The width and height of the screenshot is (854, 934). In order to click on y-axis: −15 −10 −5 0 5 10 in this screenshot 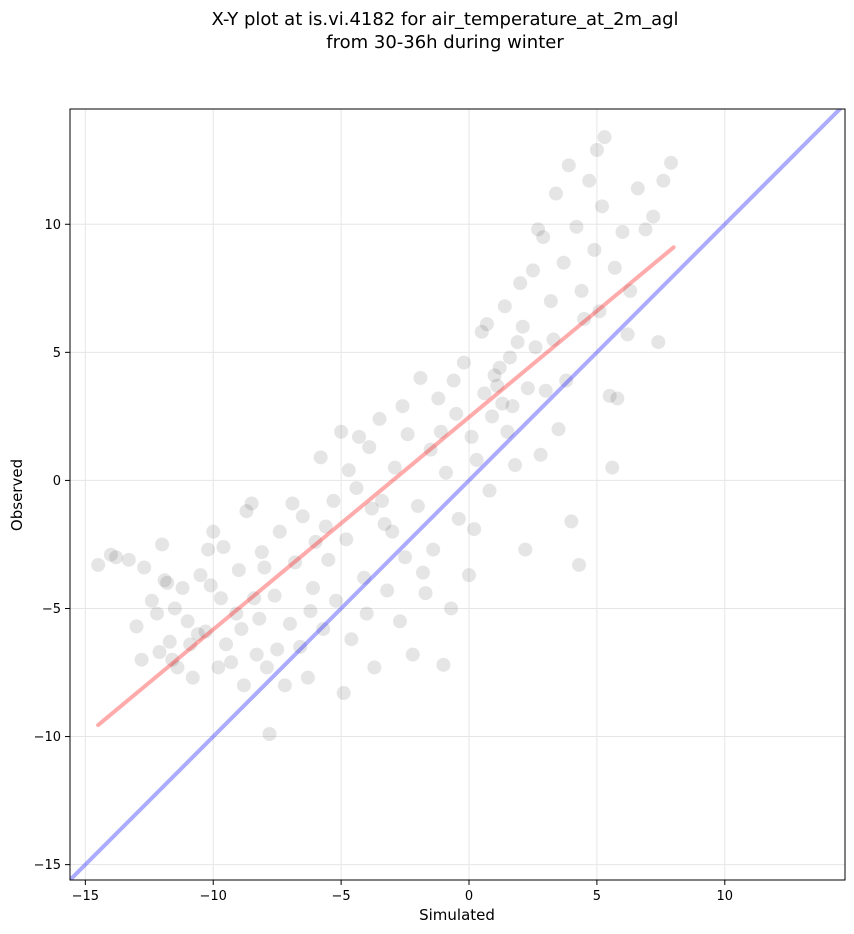, I will do `click(52, 545)`.